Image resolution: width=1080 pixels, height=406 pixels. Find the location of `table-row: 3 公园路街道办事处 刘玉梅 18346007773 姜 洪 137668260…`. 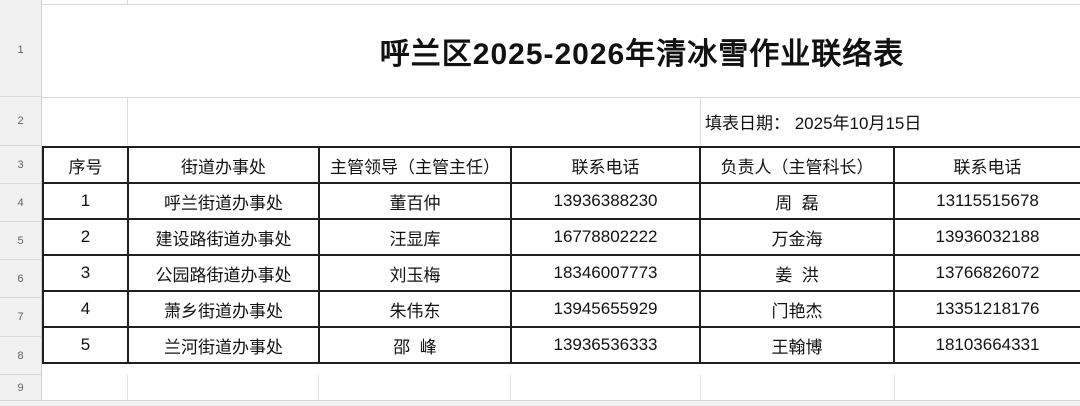

table-row: 3 公园路街道办事处 刘玉梅 18346007773 姜 洪 137668260… is located at coordinates (561, 273).